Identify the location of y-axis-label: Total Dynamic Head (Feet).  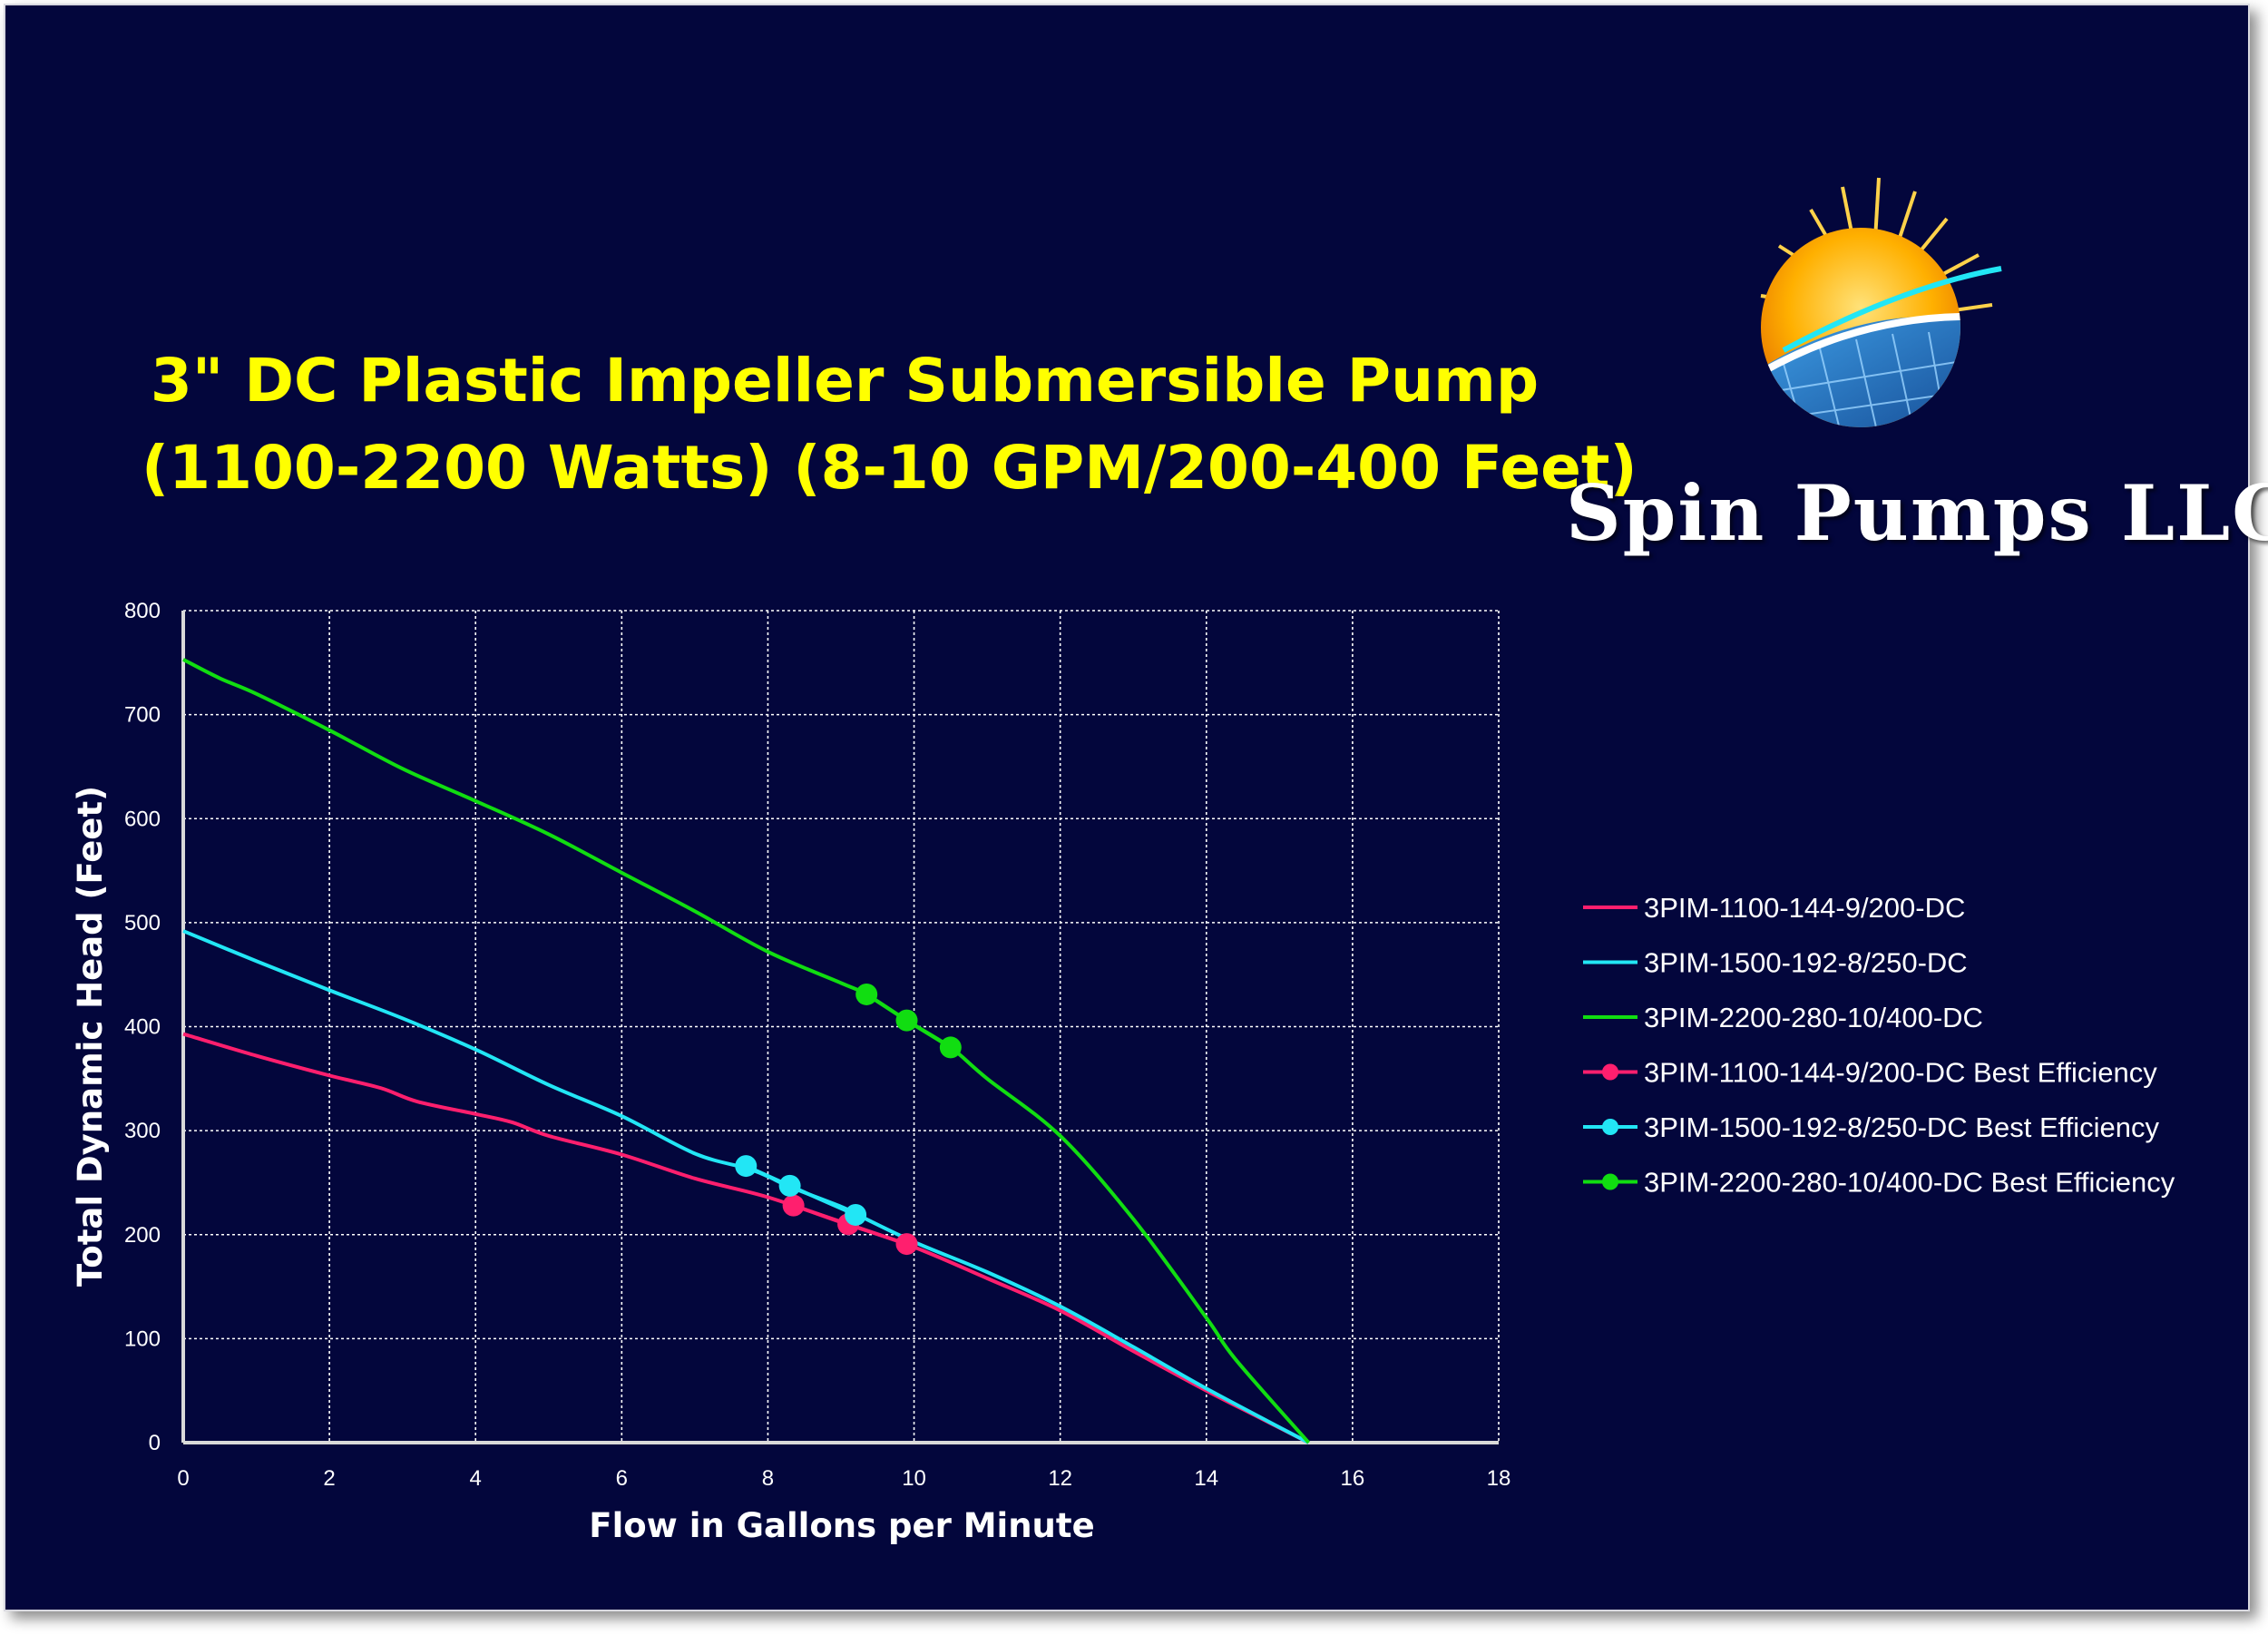
(91, 1037).